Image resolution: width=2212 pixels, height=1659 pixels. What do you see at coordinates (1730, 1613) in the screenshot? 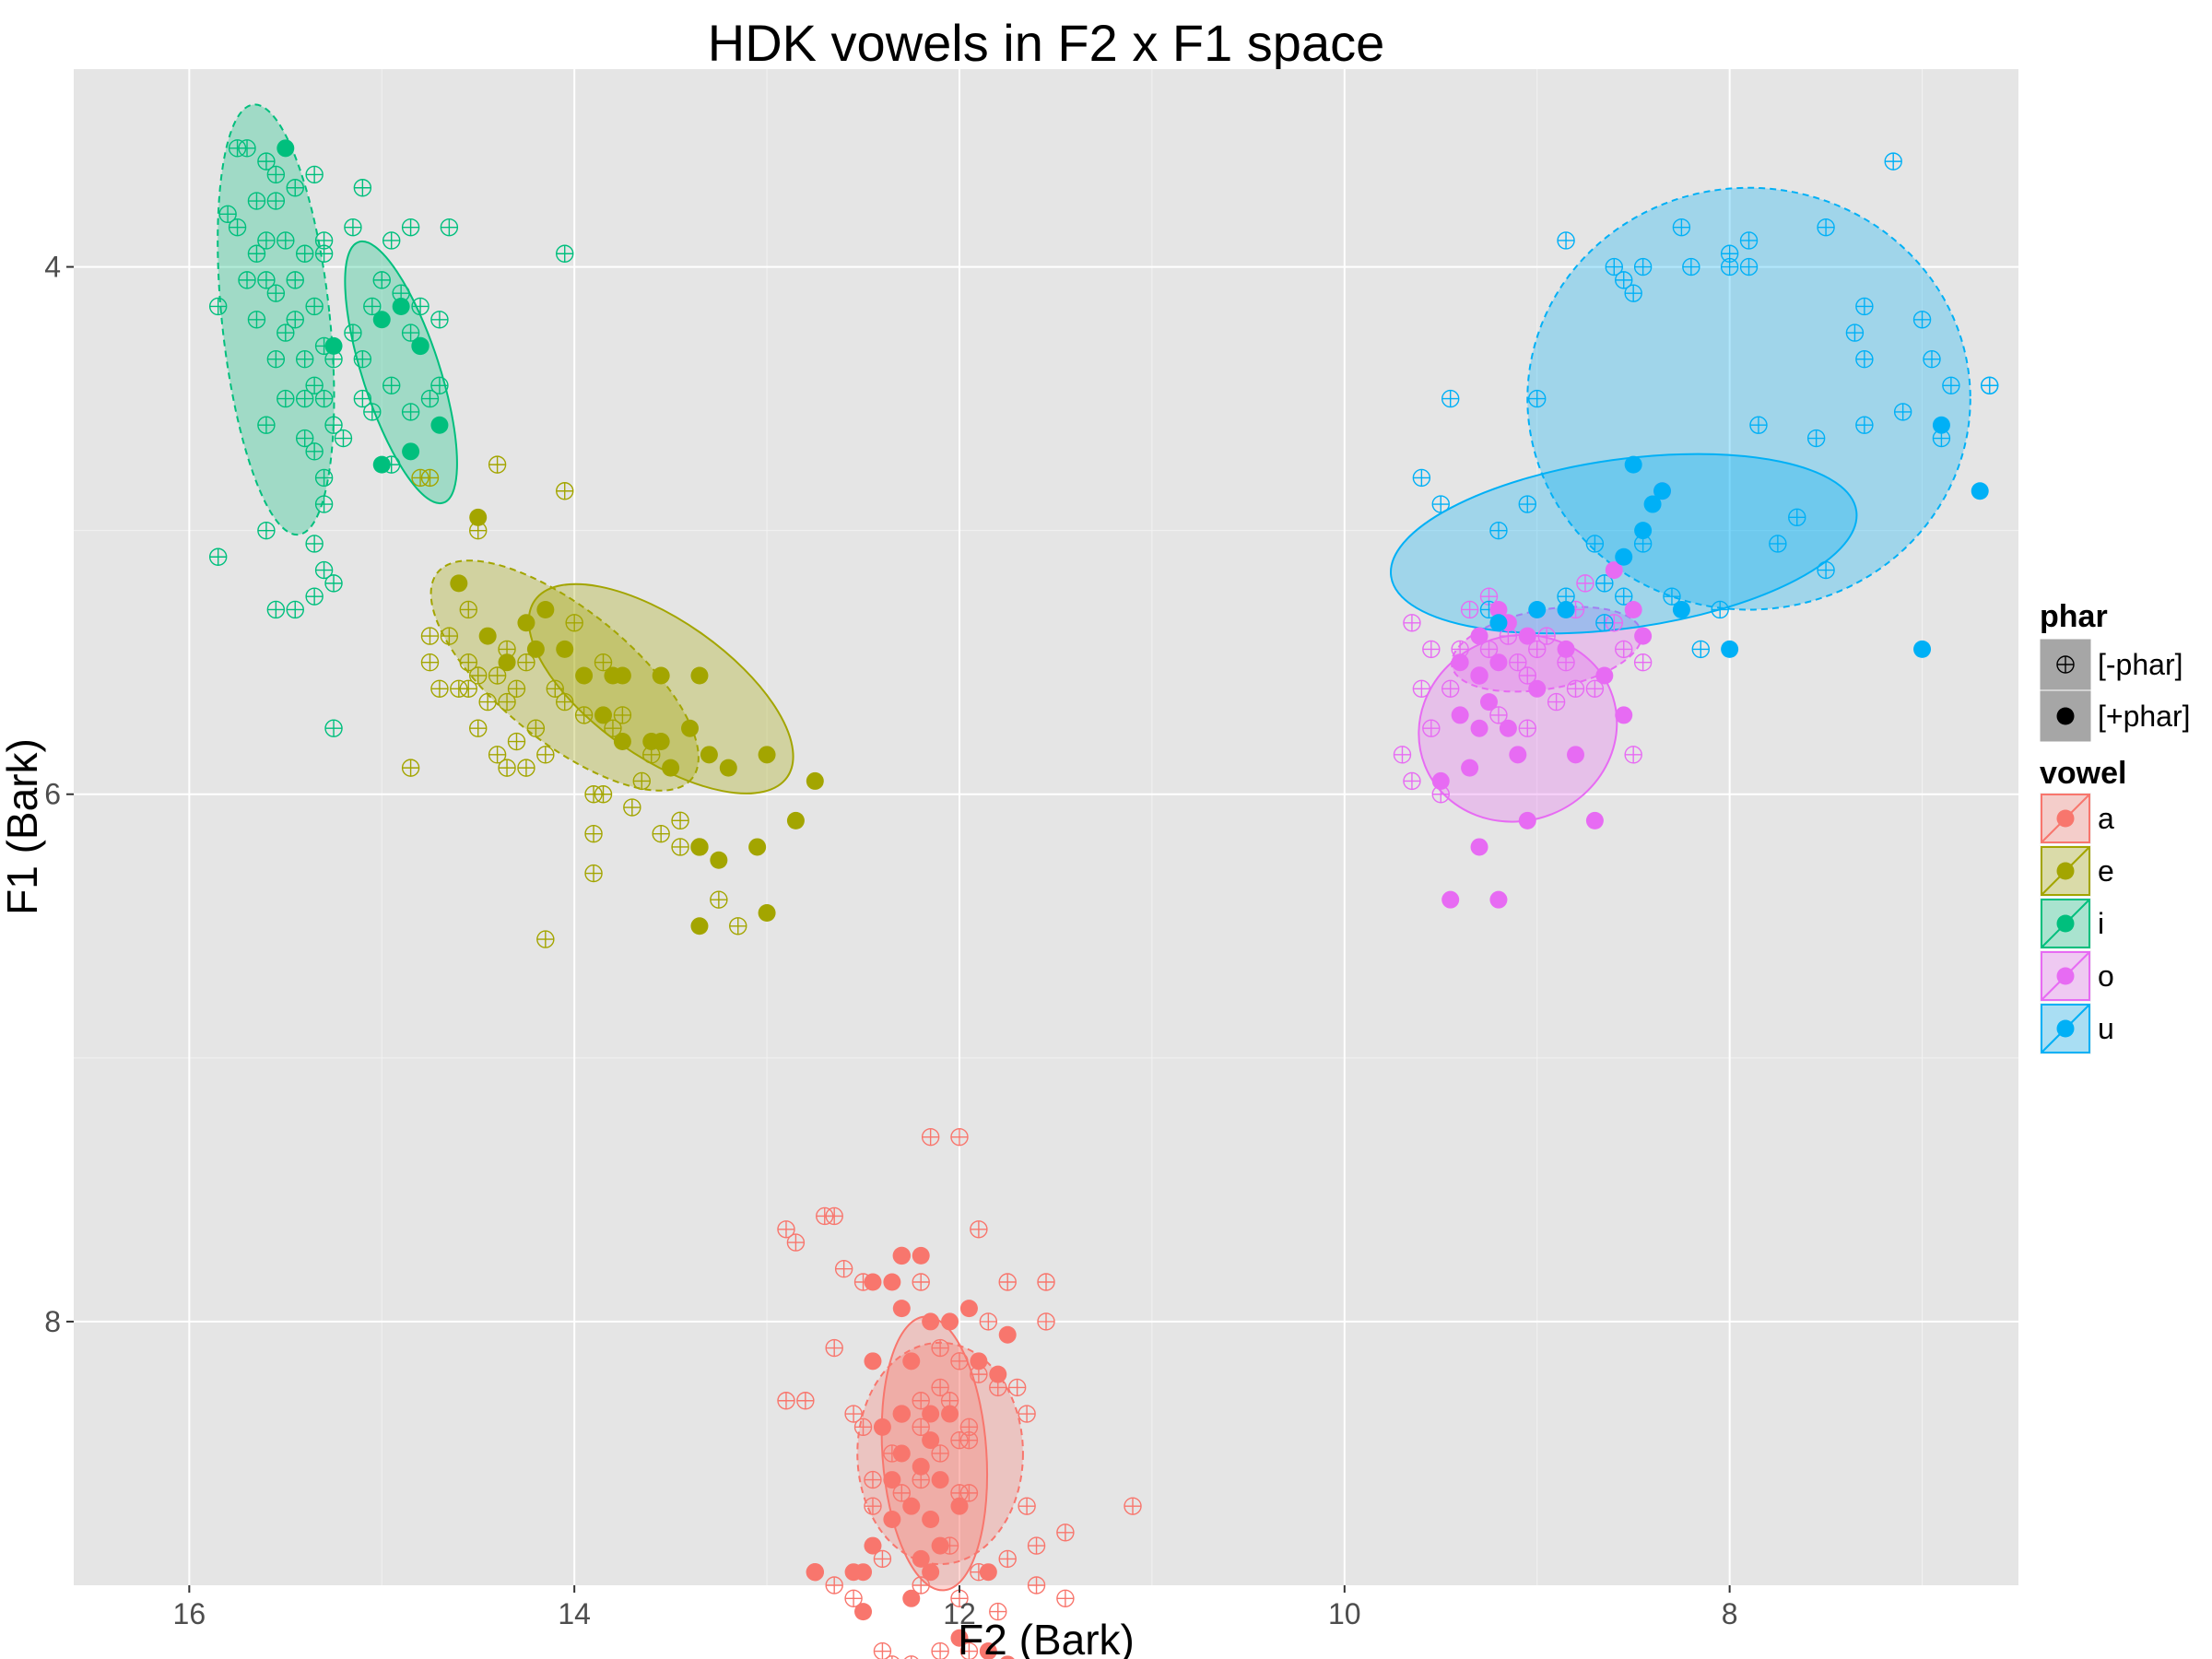
I see `x-tick-label: 8` at bounding box center [1730, 1613].